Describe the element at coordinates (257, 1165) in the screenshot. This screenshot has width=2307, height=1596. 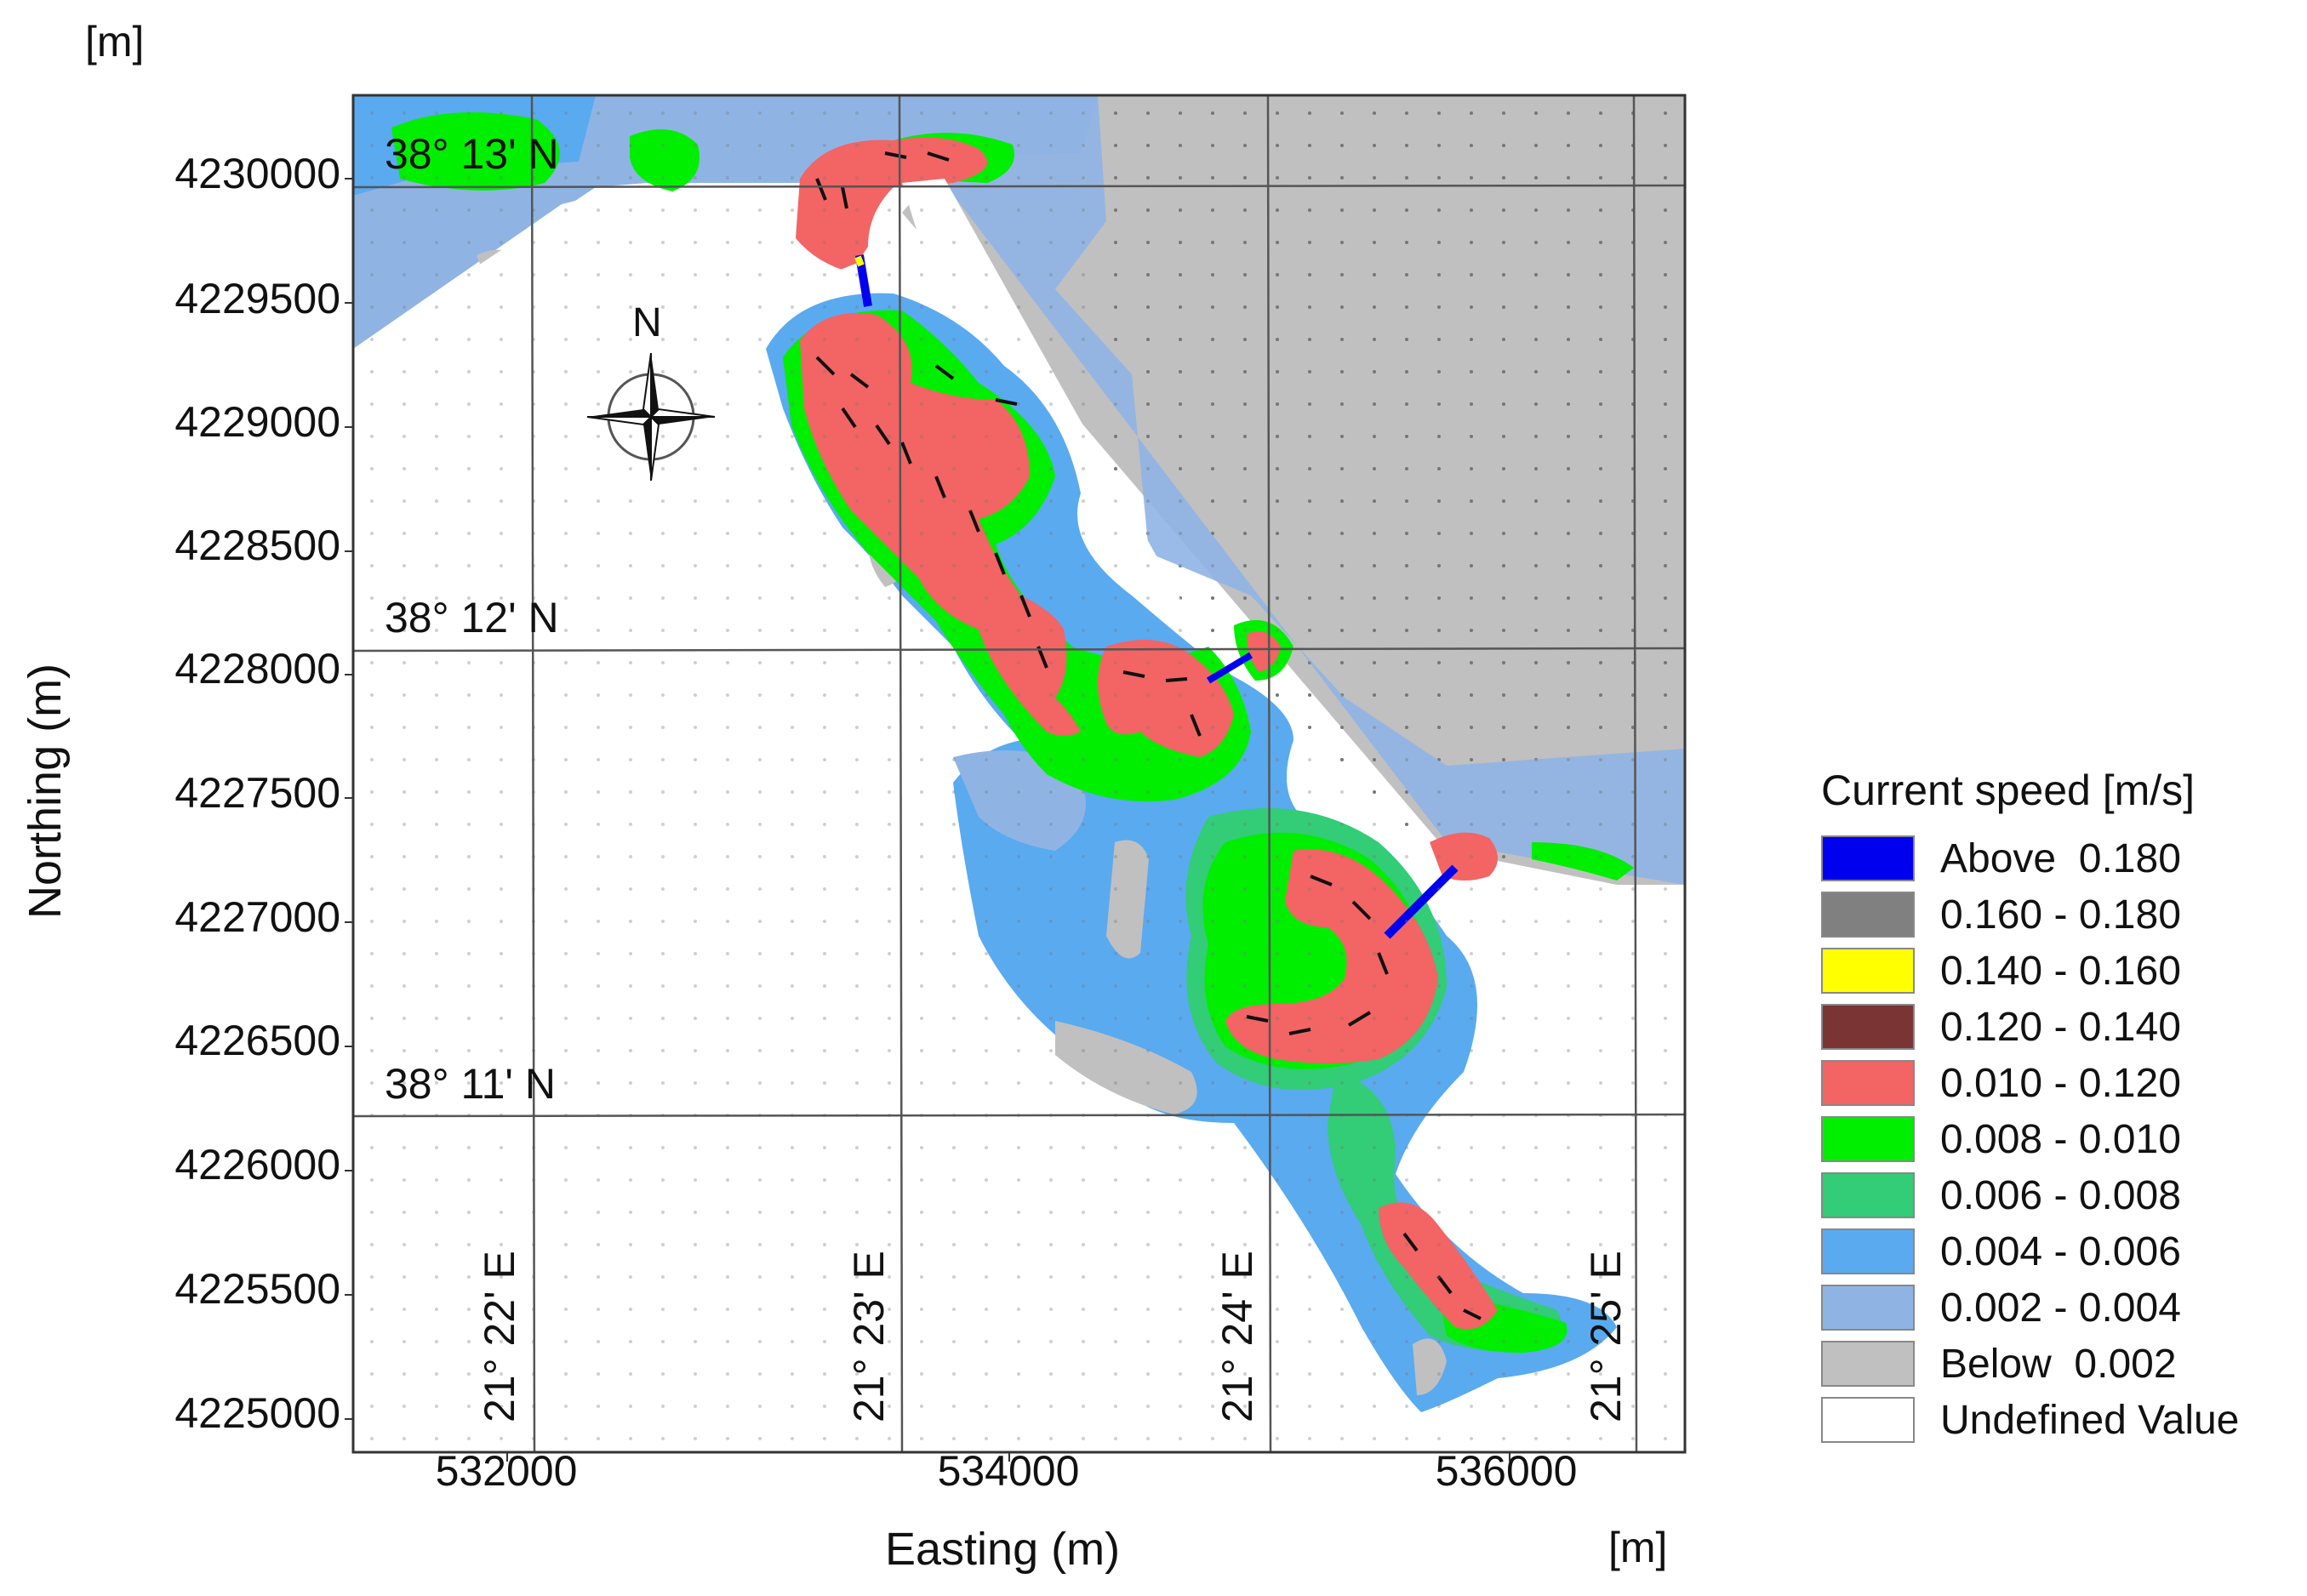
I see `y-tick-label: 4226000` at that location.